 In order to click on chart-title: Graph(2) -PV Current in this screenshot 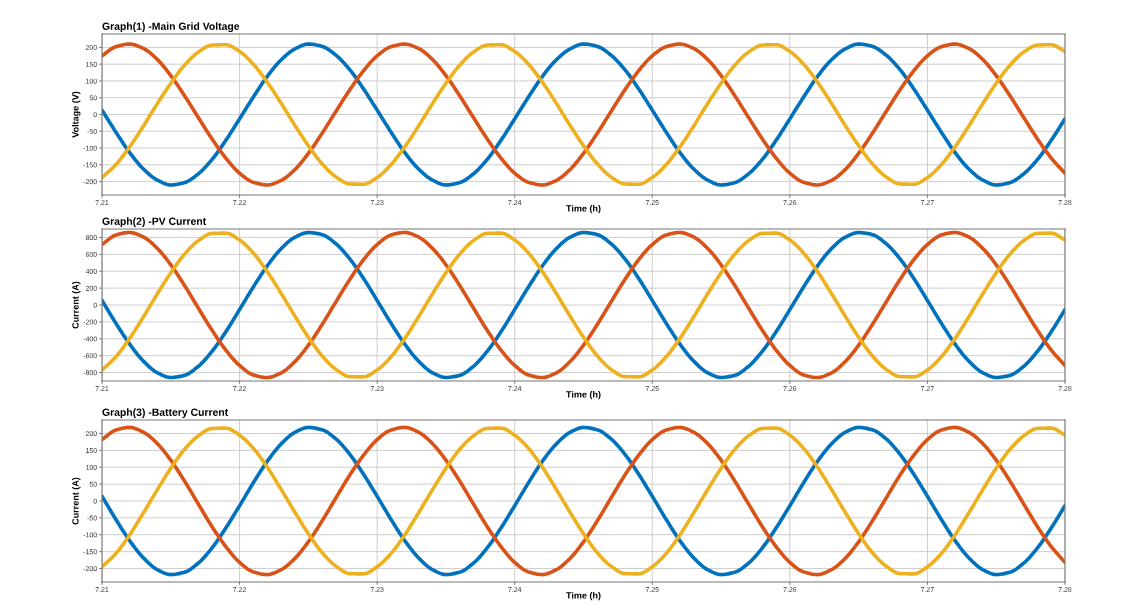, I will do `click(154, 222)`.